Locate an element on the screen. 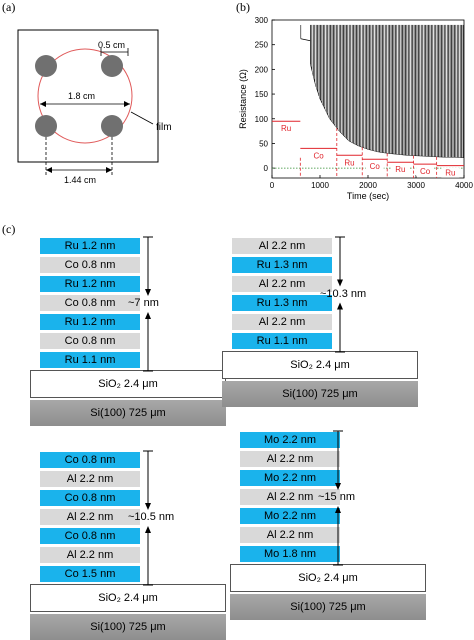 The height and width of the screenshot is (640, 474). contact-pad-bottom-right is located at coordinates (112, 126).